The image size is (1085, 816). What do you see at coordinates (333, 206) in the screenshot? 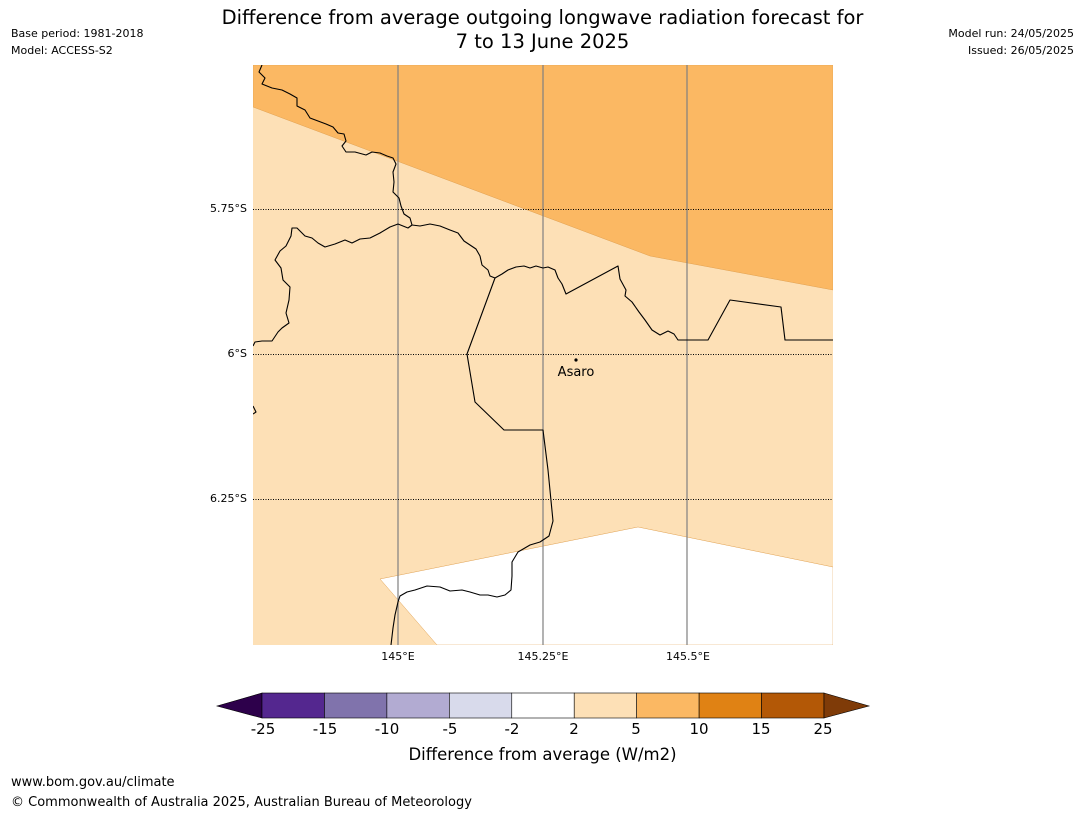
I see `border-west` at bounding box center [333, 206].